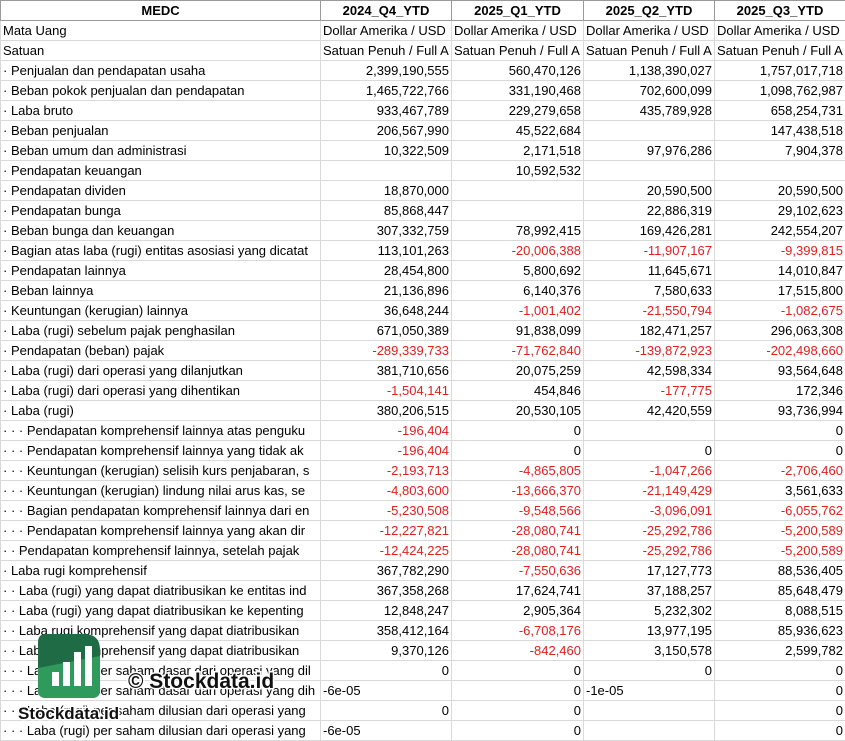  What do you see at coordinates (517, 510) in the screenshot?
I see `cell: -9,548,566` at bounding box center [517, 510].